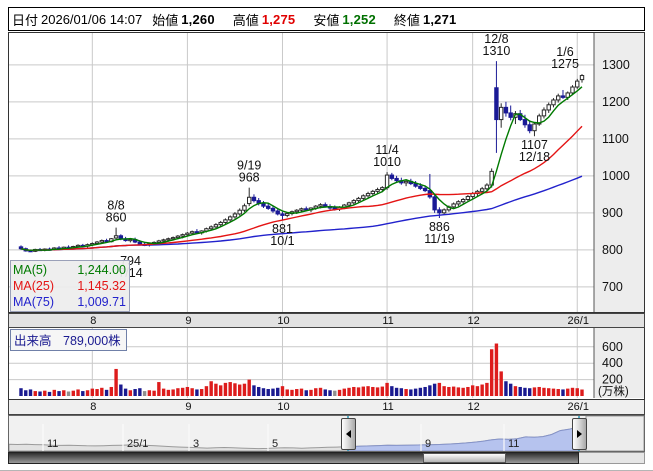  I want to click on high-label: 高値, so click(245, 20).